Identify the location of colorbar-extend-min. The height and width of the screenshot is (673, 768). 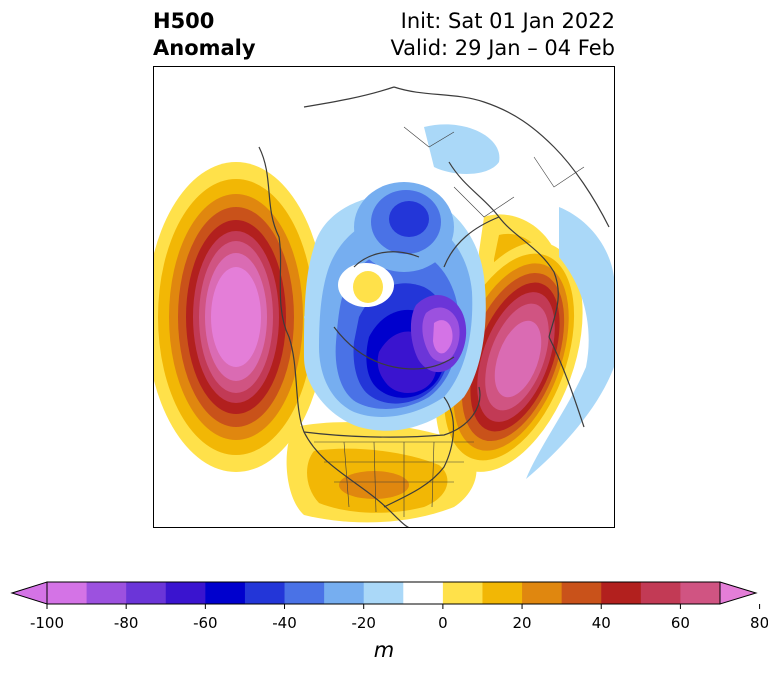
(29, 593).